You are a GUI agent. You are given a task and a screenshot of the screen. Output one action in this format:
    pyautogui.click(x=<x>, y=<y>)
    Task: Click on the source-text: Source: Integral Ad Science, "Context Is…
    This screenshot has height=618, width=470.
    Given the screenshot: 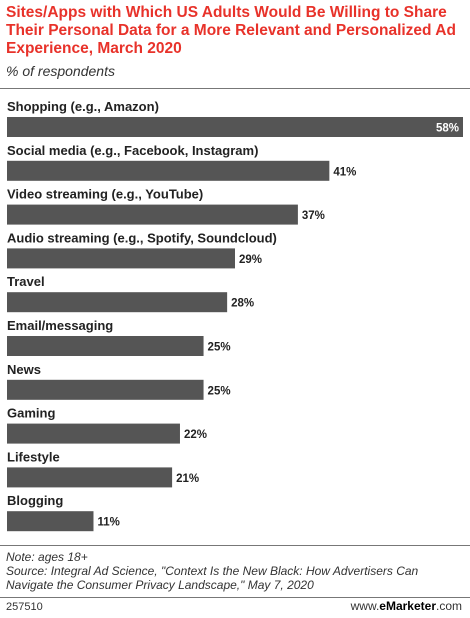 What is the action you would take?
    pyautogui.click(x=212, y=578)
    